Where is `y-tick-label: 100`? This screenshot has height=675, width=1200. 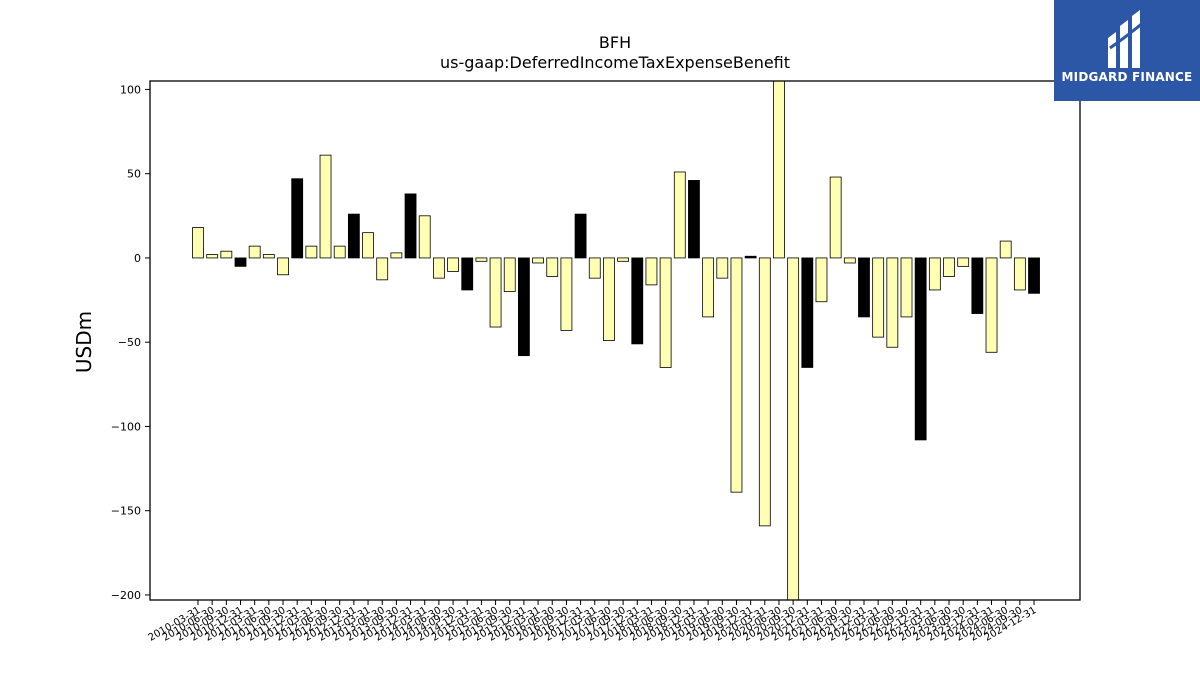 y-tick-label: 100 is located at coordinates (130, 89).